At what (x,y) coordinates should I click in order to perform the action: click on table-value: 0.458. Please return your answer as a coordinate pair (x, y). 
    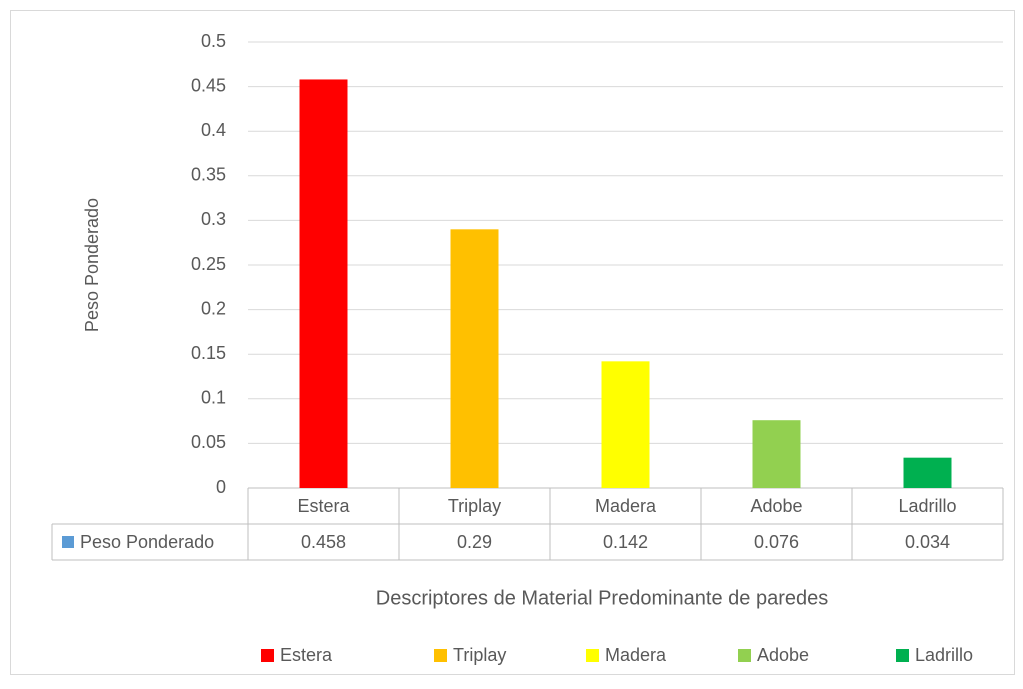
    Looking at the image, I should click on (323, 542).